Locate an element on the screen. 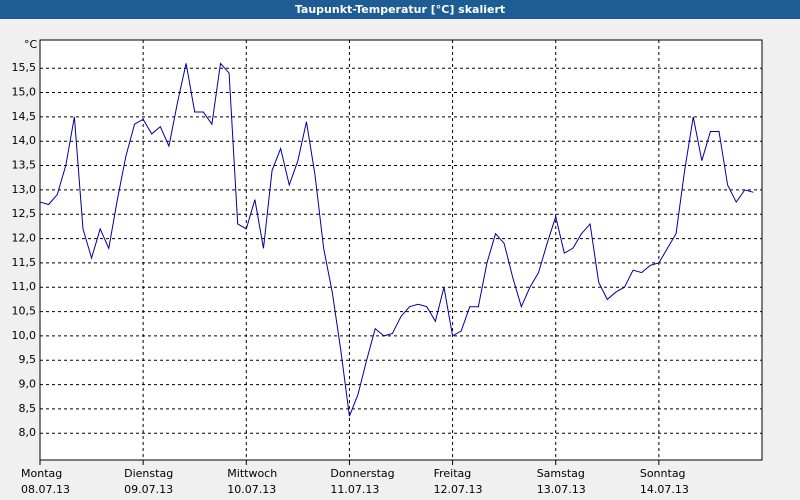 Image resolution: width=800 pixels, height=500 pixels. y-tick-label: 10,5 is located at coordinates (24, 311).